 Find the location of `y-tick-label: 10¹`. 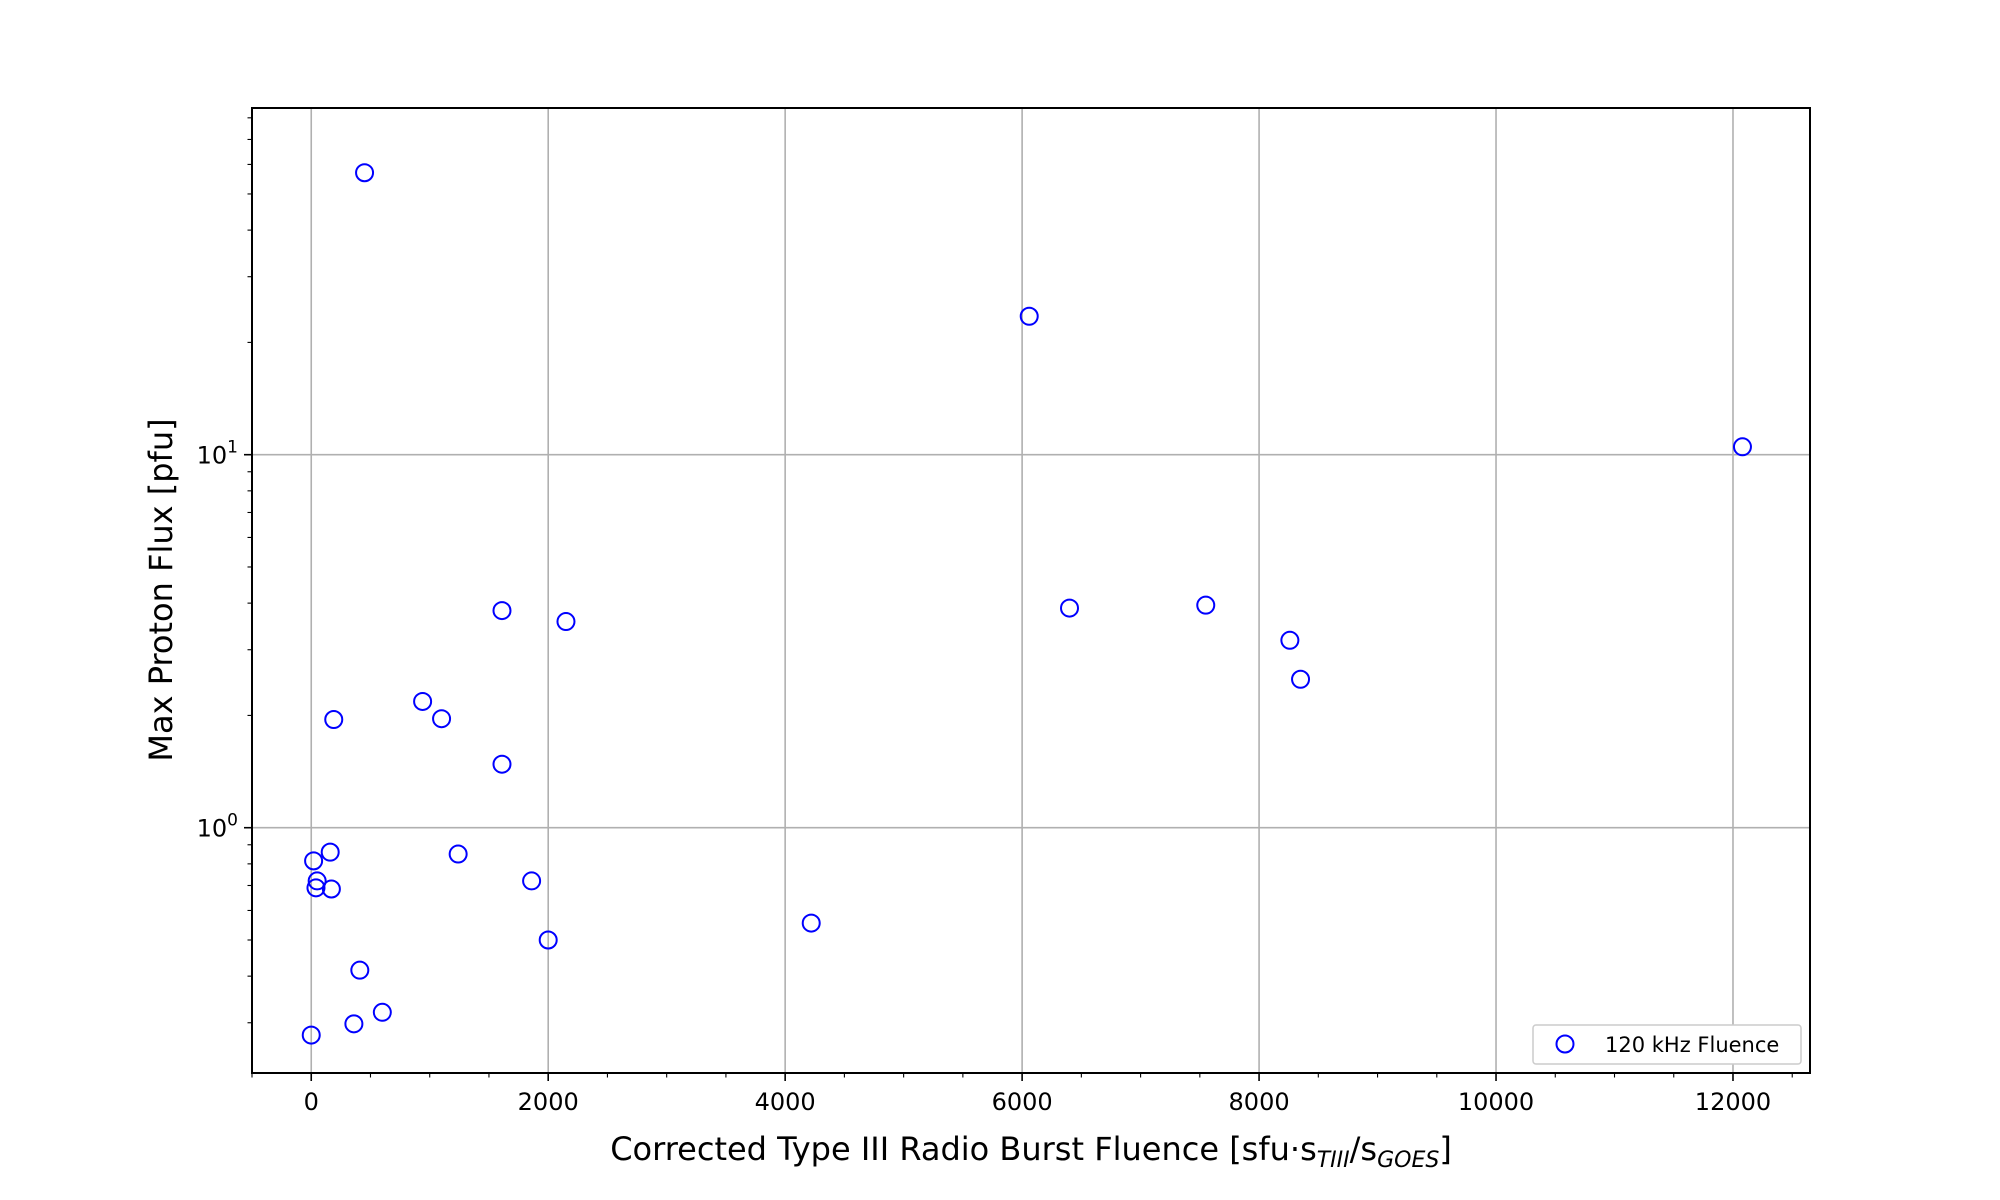

y-tick-label: 10¹ is located at coordinates (217, 454).